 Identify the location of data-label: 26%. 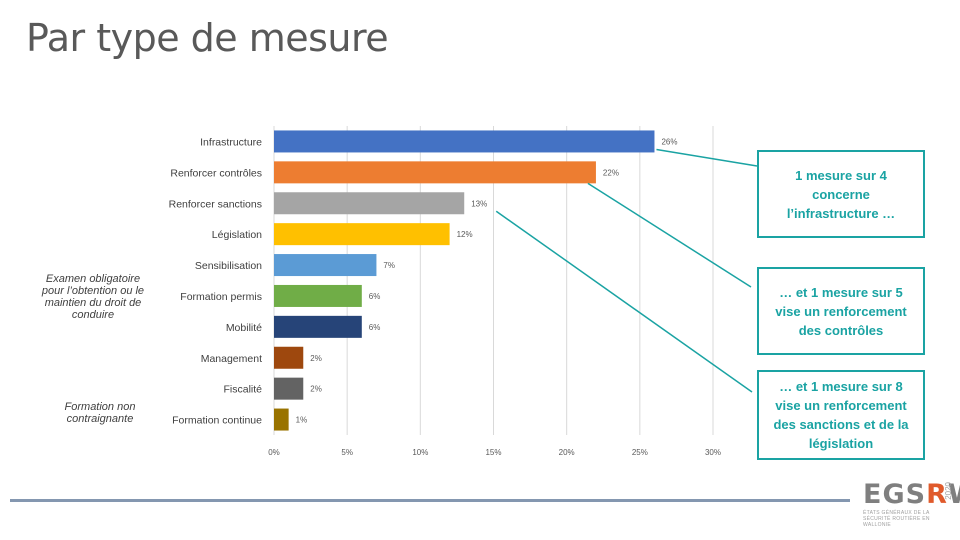
(669, 141).